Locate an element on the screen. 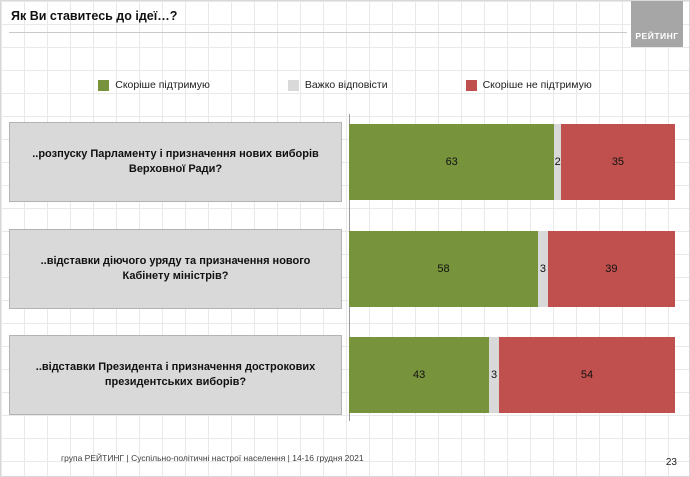 This screenshot has width=690, height=477. value-label: 39 is located at coordinates (611, 269).